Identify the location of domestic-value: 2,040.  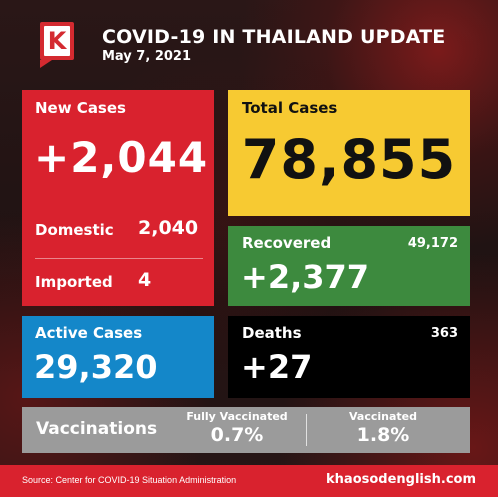
(168, 228).